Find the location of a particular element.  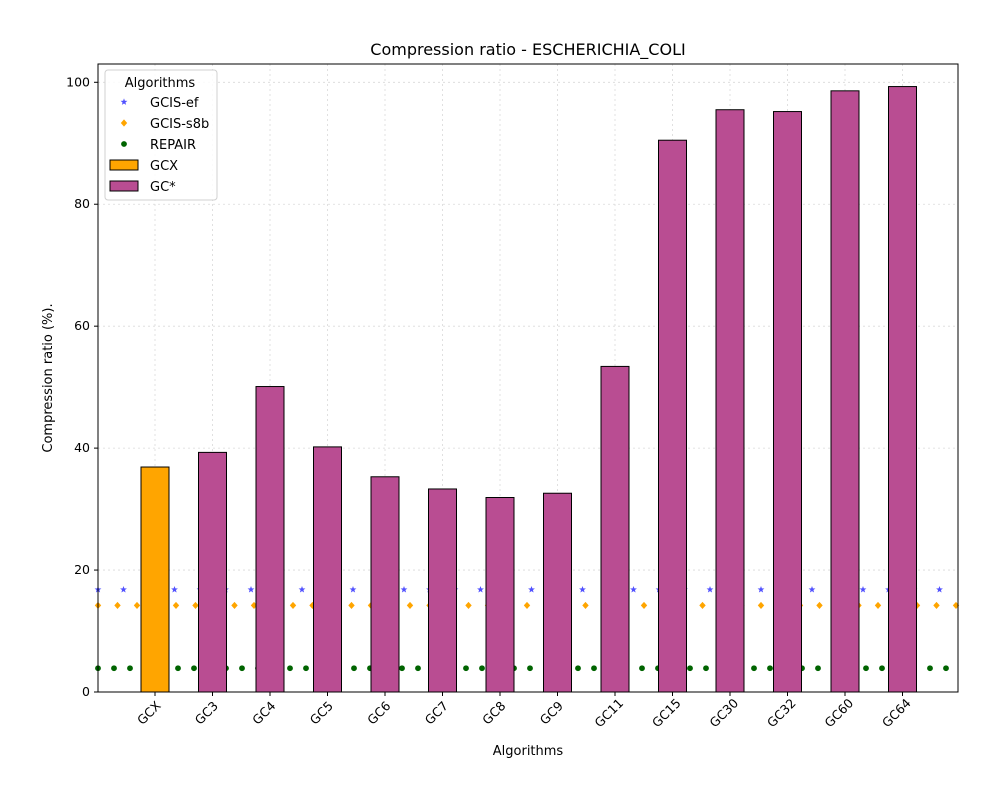

x-tick-label: GC3 is located at coordinates (206, 712).